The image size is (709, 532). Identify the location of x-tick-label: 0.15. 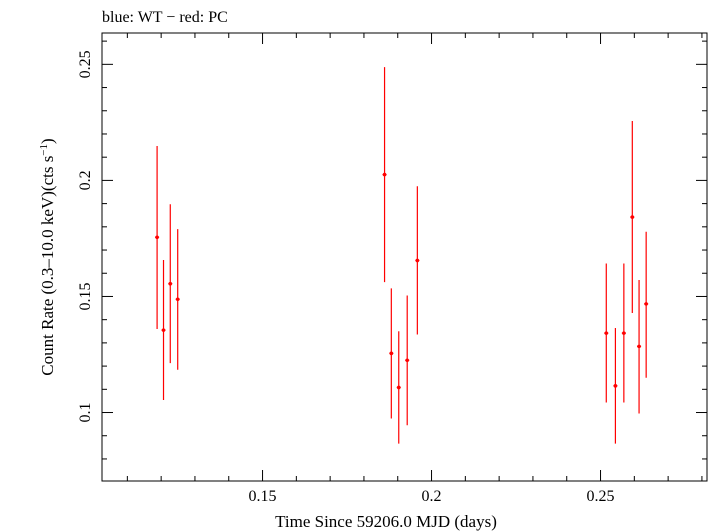
(263, 496).